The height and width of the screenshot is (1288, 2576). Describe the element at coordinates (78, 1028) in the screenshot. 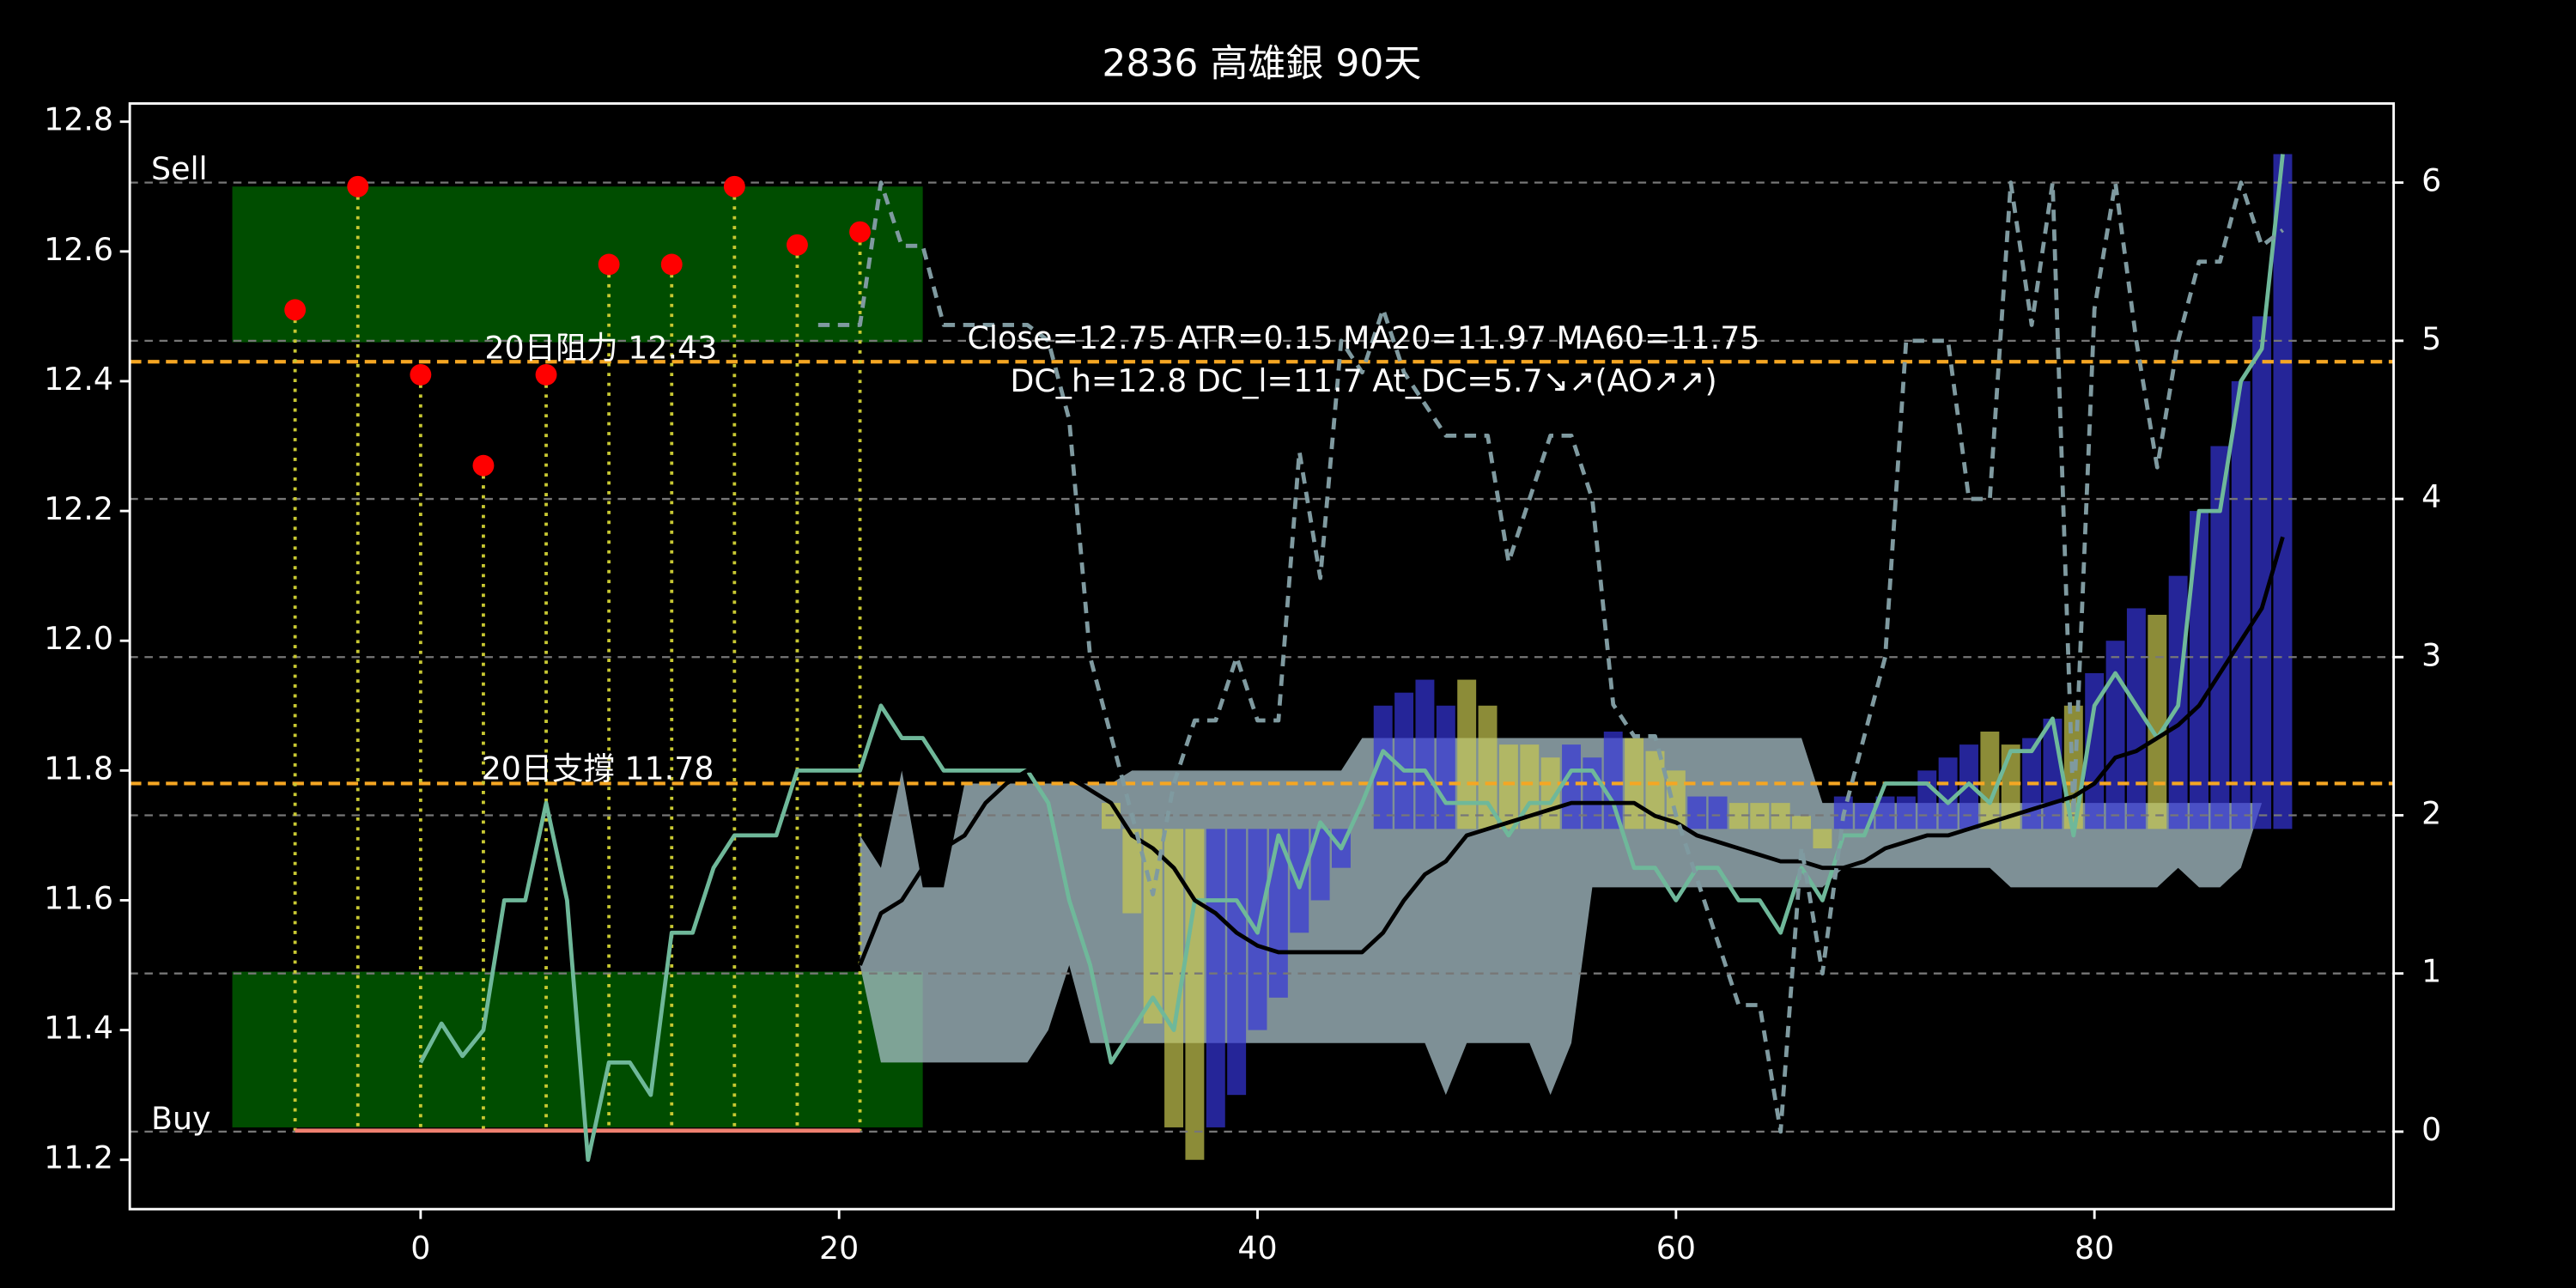

I see `y-tick-label: 11.4` at that location.